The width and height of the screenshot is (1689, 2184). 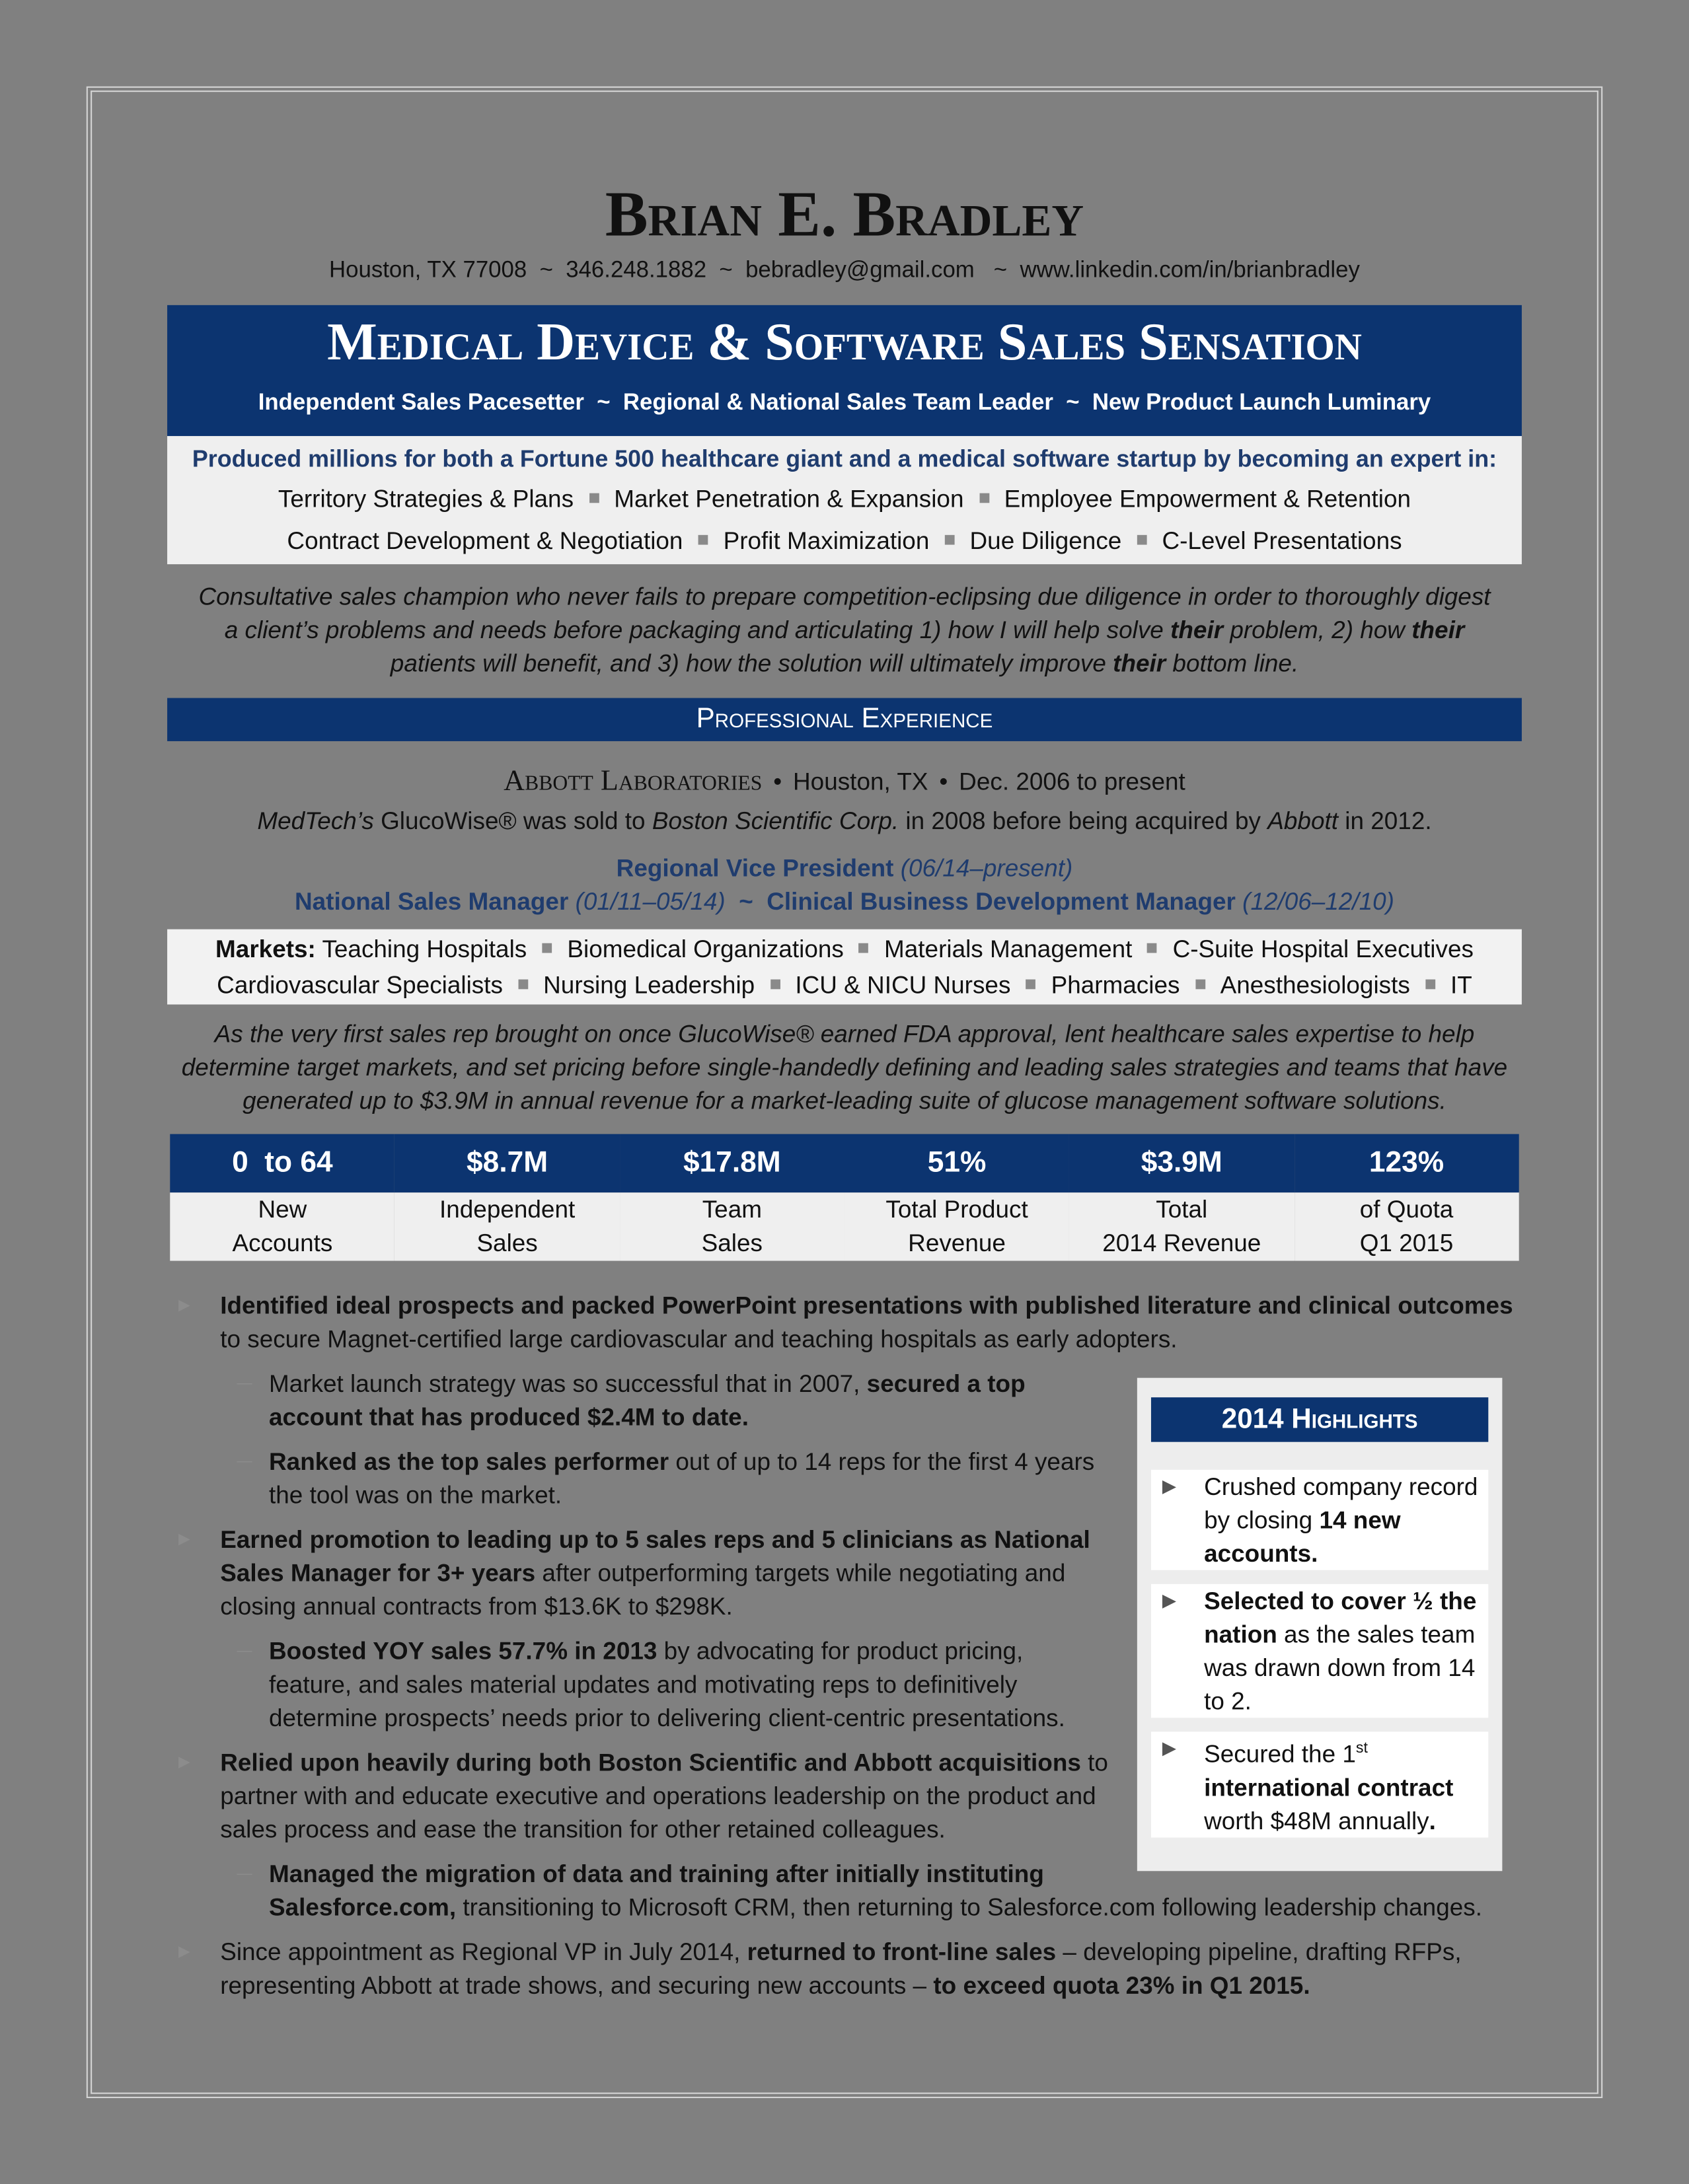 What do you see at coordinates (845, 214) in the screenshot?
I see `name: Brian E. Bradley` at bounding box center [845, 214].